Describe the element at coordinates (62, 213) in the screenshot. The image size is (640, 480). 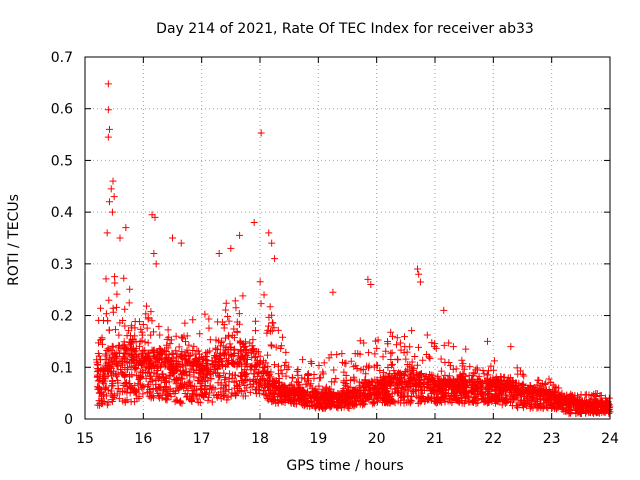
I see `y-tick-label: 0.4` at that location.